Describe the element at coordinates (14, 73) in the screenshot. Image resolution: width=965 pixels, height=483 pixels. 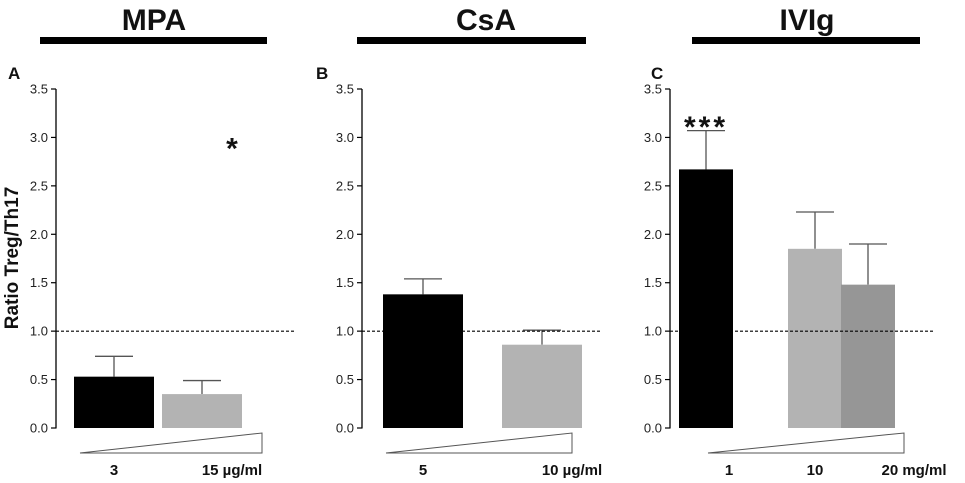
I see `panel-letter: A` at that location.